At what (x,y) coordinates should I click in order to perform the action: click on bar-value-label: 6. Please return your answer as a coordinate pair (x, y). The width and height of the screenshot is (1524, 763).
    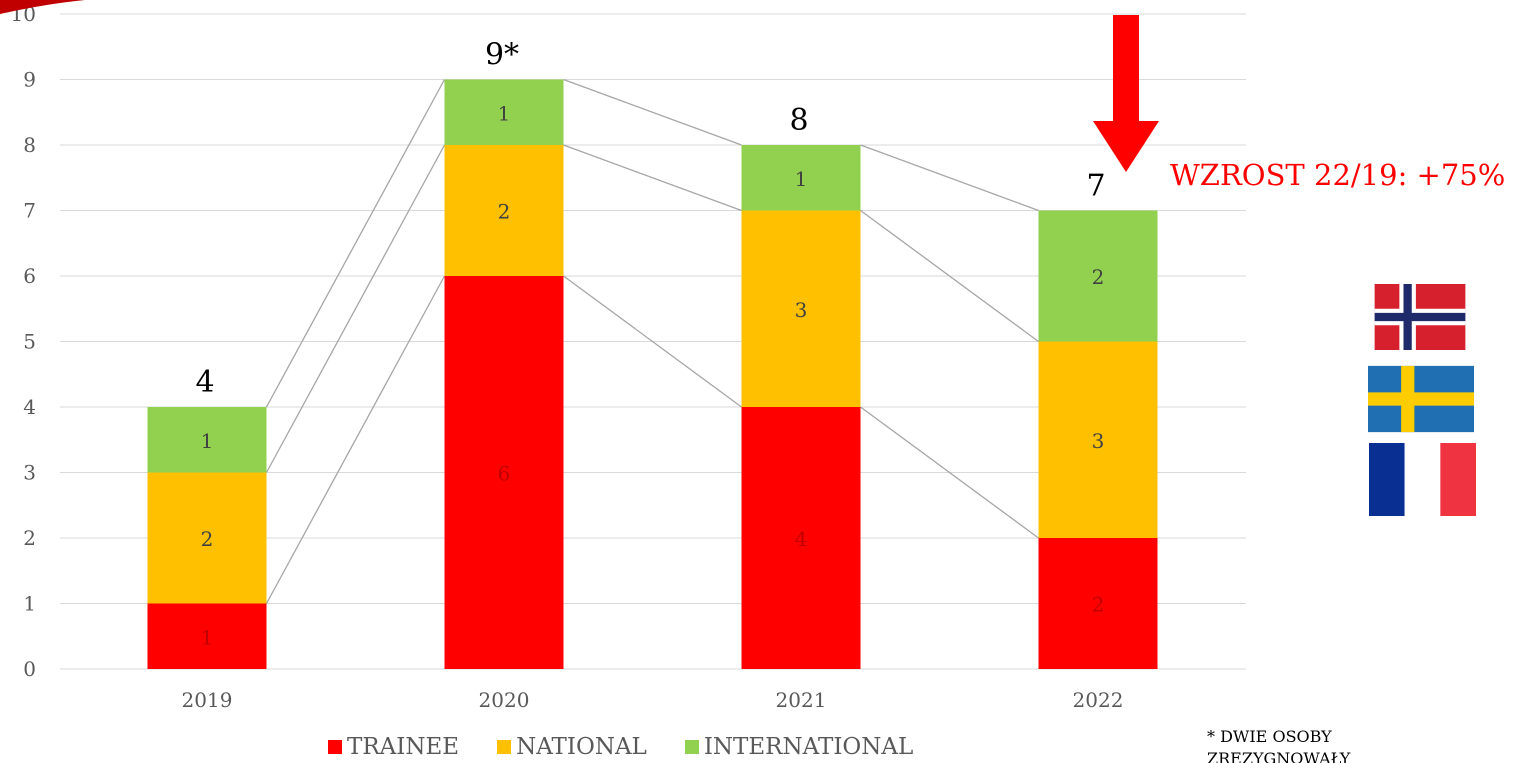
    Looking at the image, I should click on (504, 474).